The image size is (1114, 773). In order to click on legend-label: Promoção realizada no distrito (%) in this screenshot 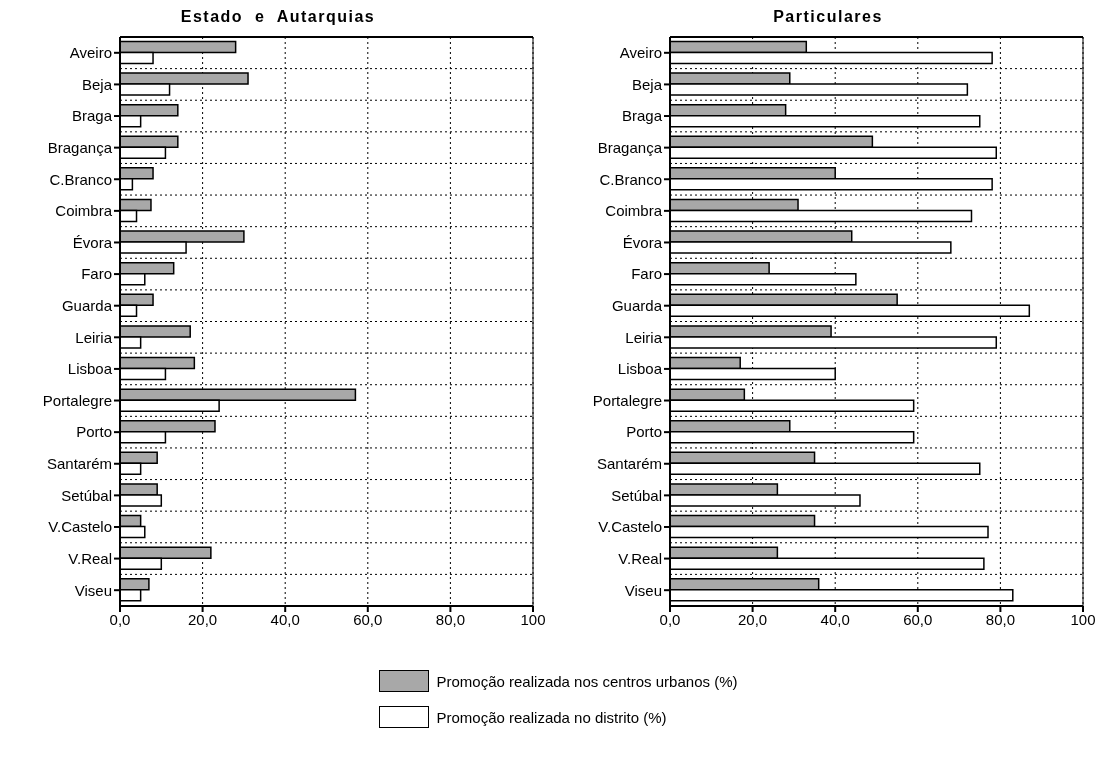, I will do `click(551, 717)`.